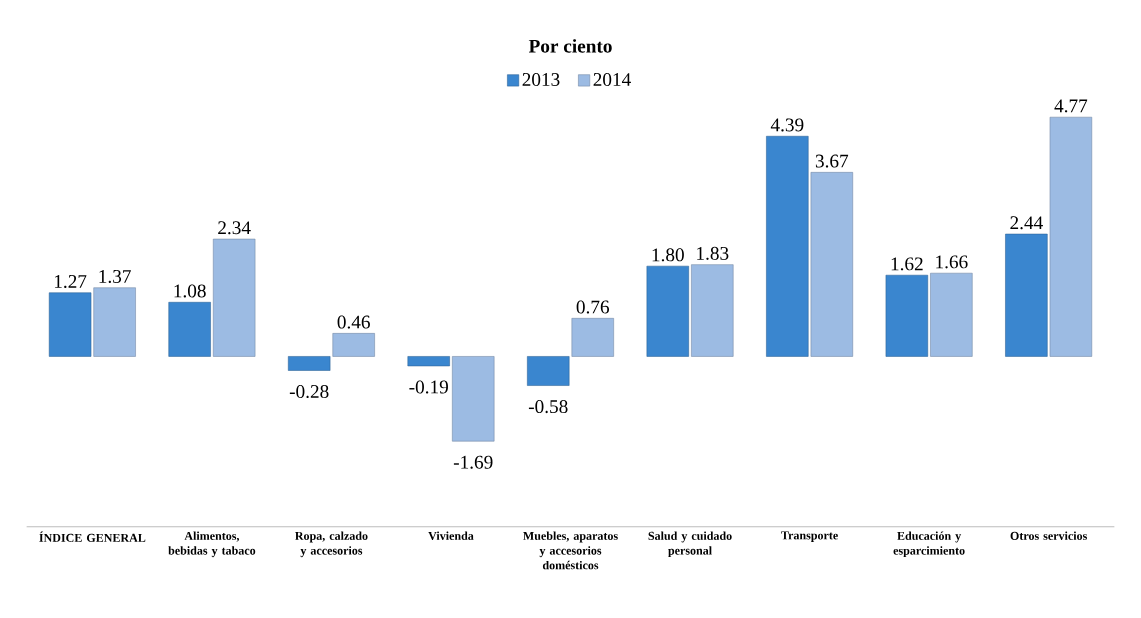  Describe the element at coordinates (428, 387) in the screenshot. I see `data-label: -0.19` at that location.